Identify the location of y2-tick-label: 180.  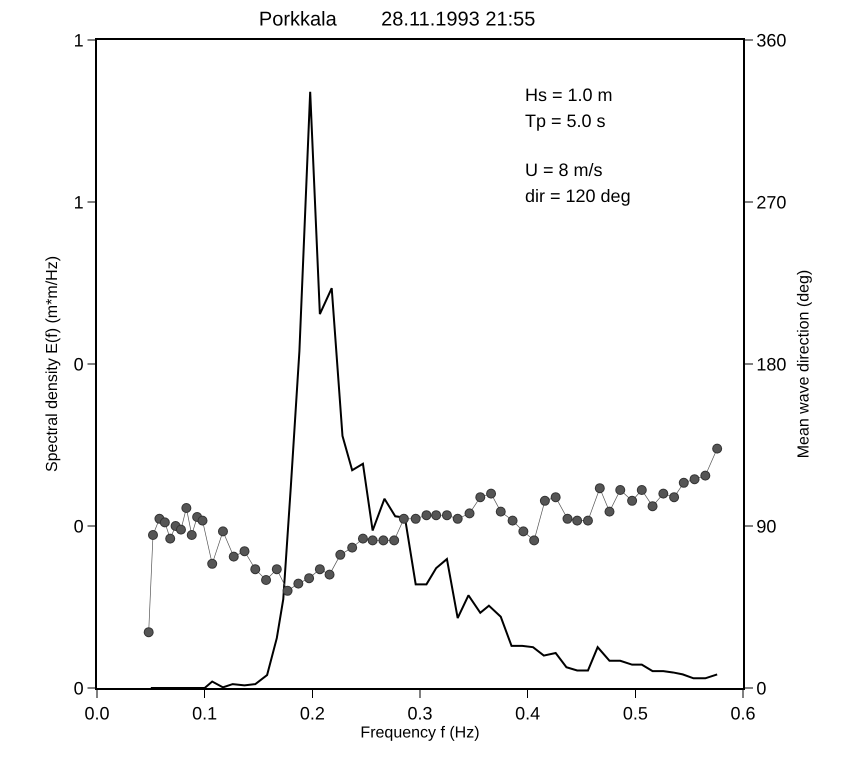
(771, 364).